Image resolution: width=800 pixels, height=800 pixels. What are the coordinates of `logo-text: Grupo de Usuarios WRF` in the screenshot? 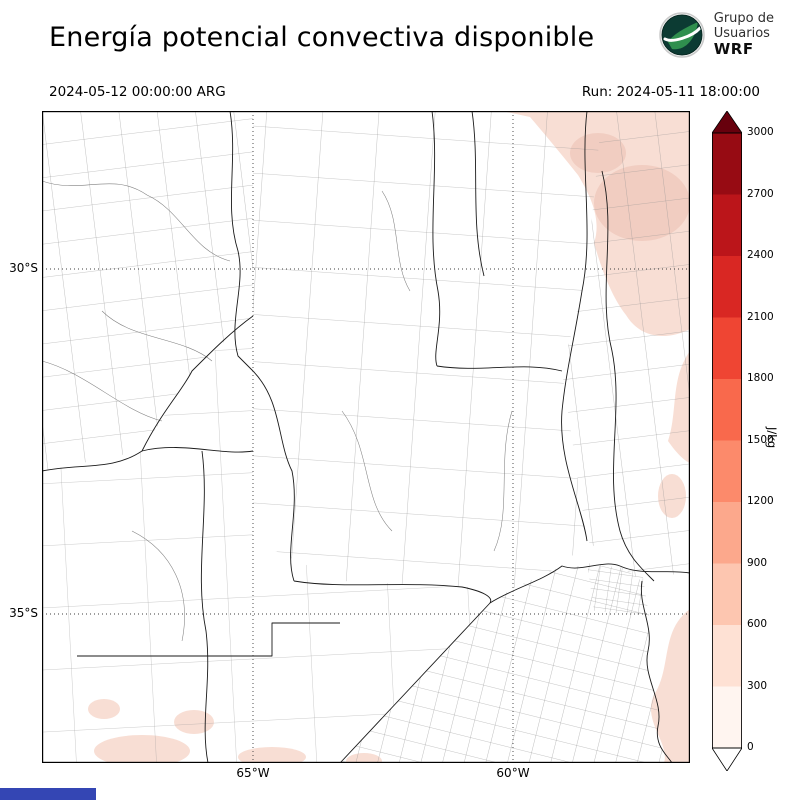 It's located at (743, 35).